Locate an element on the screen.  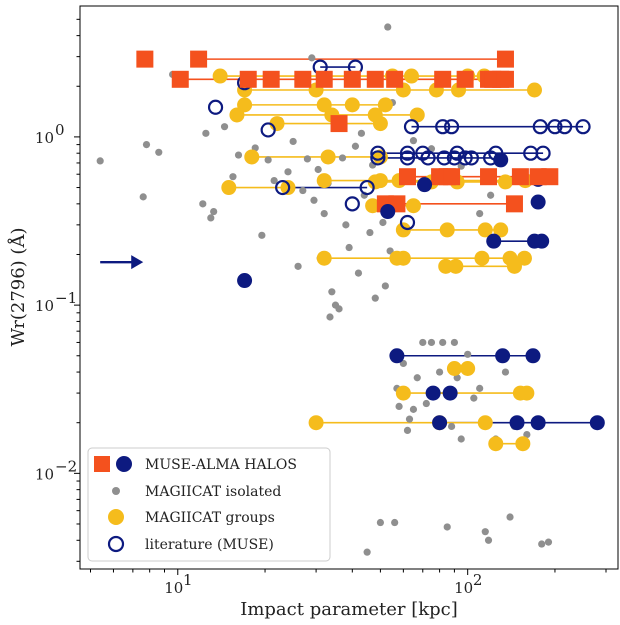
legend-marker-muse-square is located at coordinates (102, 464).